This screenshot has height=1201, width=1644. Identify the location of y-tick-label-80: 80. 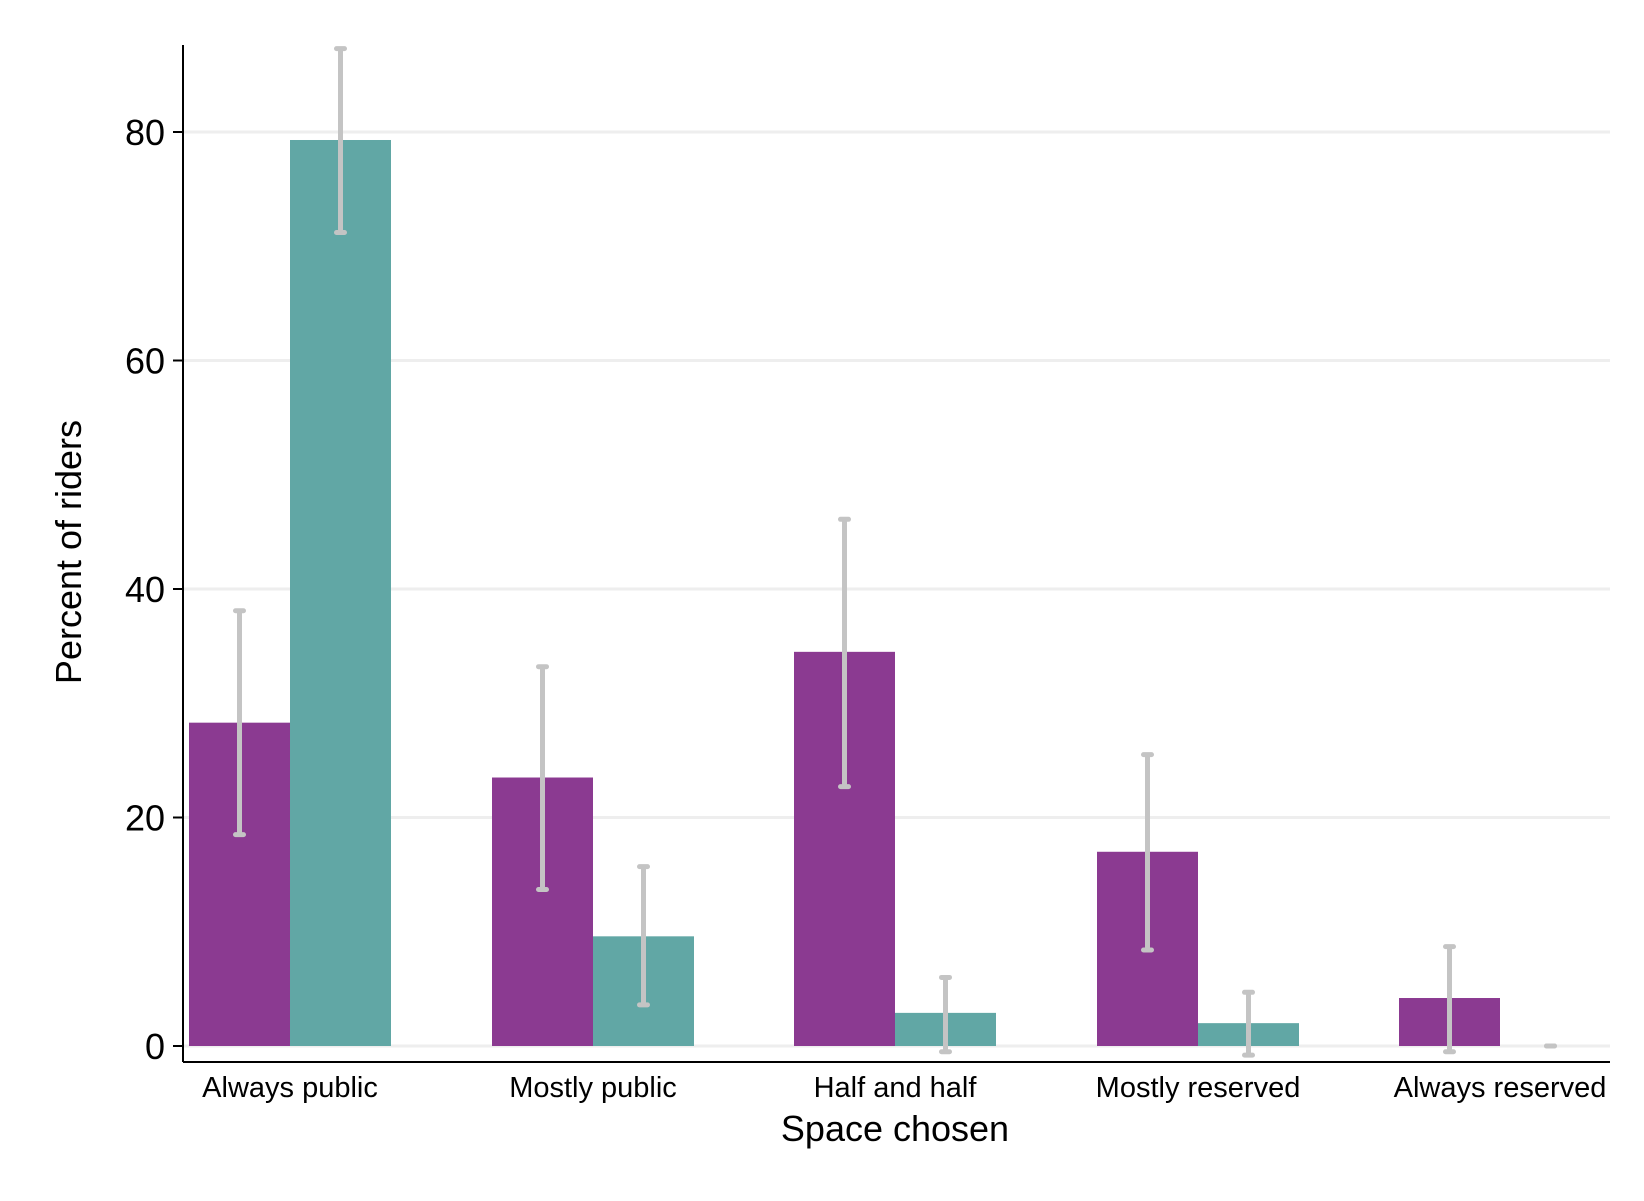
(145, 132).